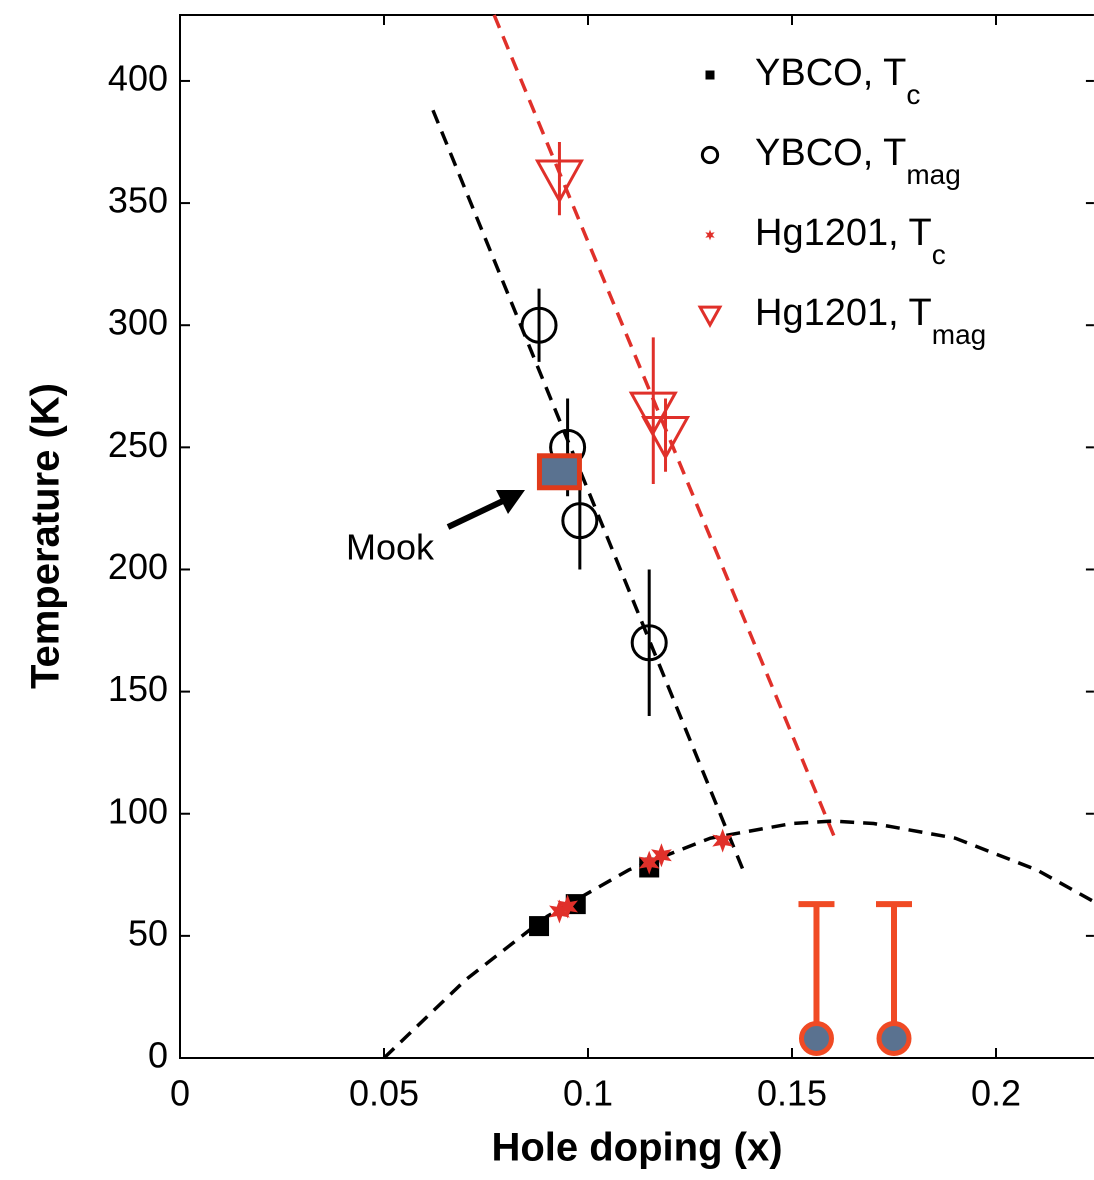  I want to click on x-tick-label: 0.1, so click(588, 1093).